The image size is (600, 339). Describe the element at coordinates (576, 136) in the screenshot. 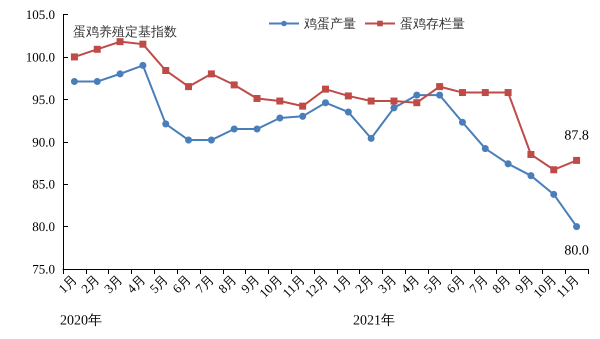

I see `data-label: 87.8` at that location.